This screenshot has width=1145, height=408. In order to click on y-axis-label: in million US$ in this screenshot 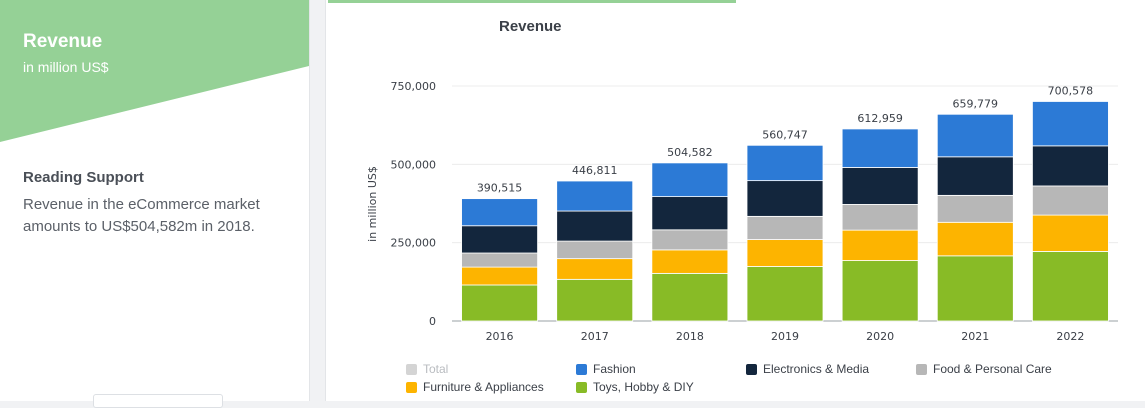, I will do `click(372, 204)`.